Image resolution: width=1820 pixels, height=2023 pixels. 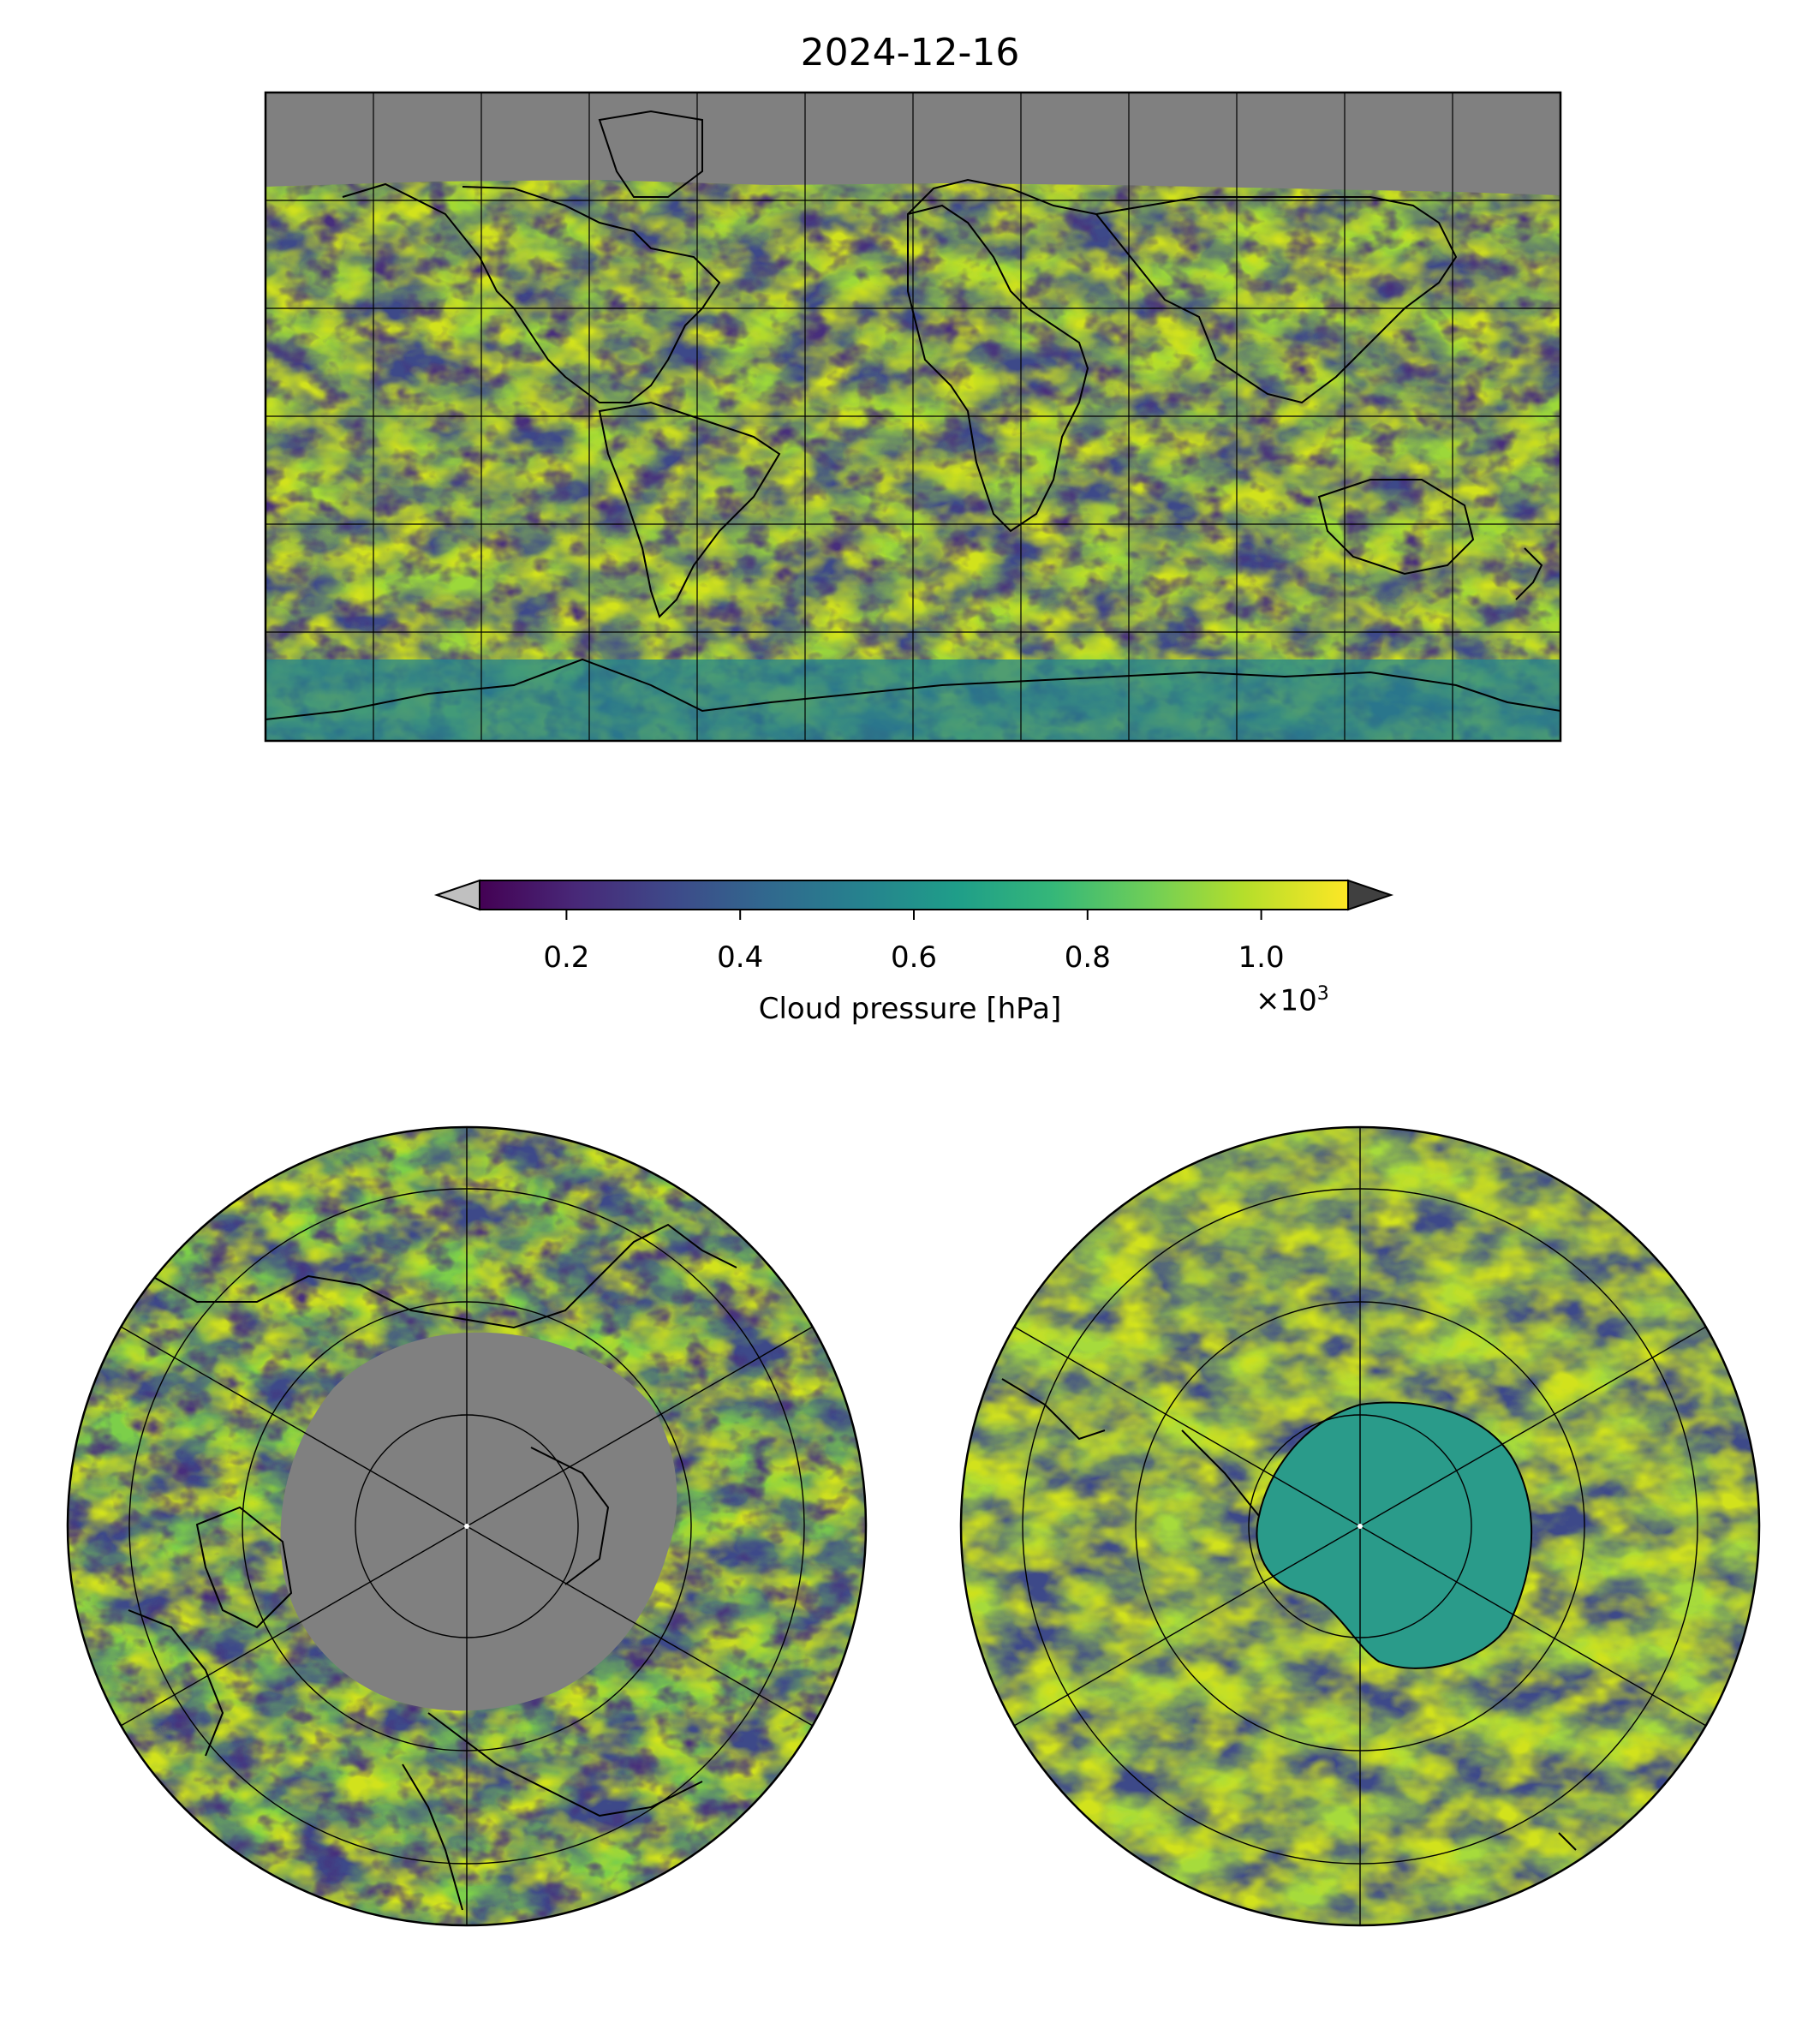 What do you see at coordinates (1286, 1001) in the screenshot?
I see `colorbar-multiplier-base: ×10` at bounding box center [1286, 1001].